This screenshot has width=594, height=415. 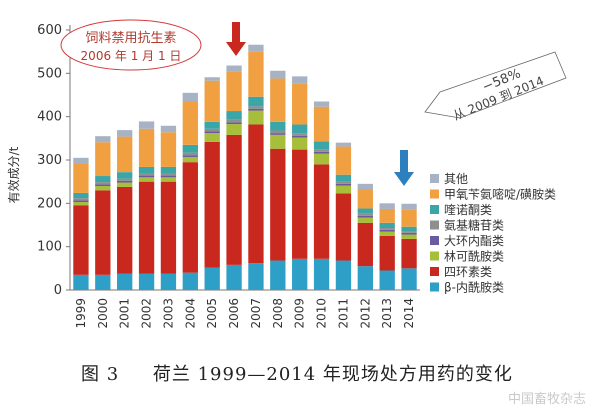 What do you see at coordinates (278, 313) in the screenshot?
I see `x-tick-label: 2008` at bounding box center [278, 313].